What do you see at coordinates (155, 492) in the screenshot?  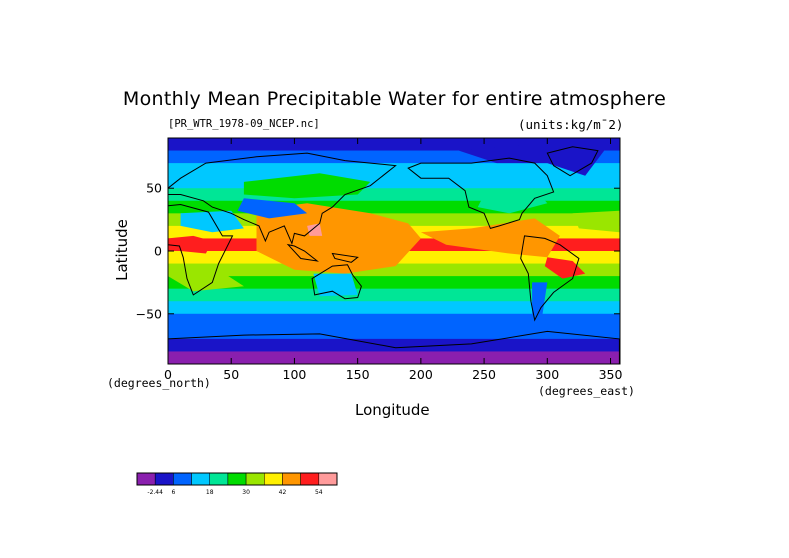 I see `colorbar-tick-label: -2.44` at bounding box center [155, 492].